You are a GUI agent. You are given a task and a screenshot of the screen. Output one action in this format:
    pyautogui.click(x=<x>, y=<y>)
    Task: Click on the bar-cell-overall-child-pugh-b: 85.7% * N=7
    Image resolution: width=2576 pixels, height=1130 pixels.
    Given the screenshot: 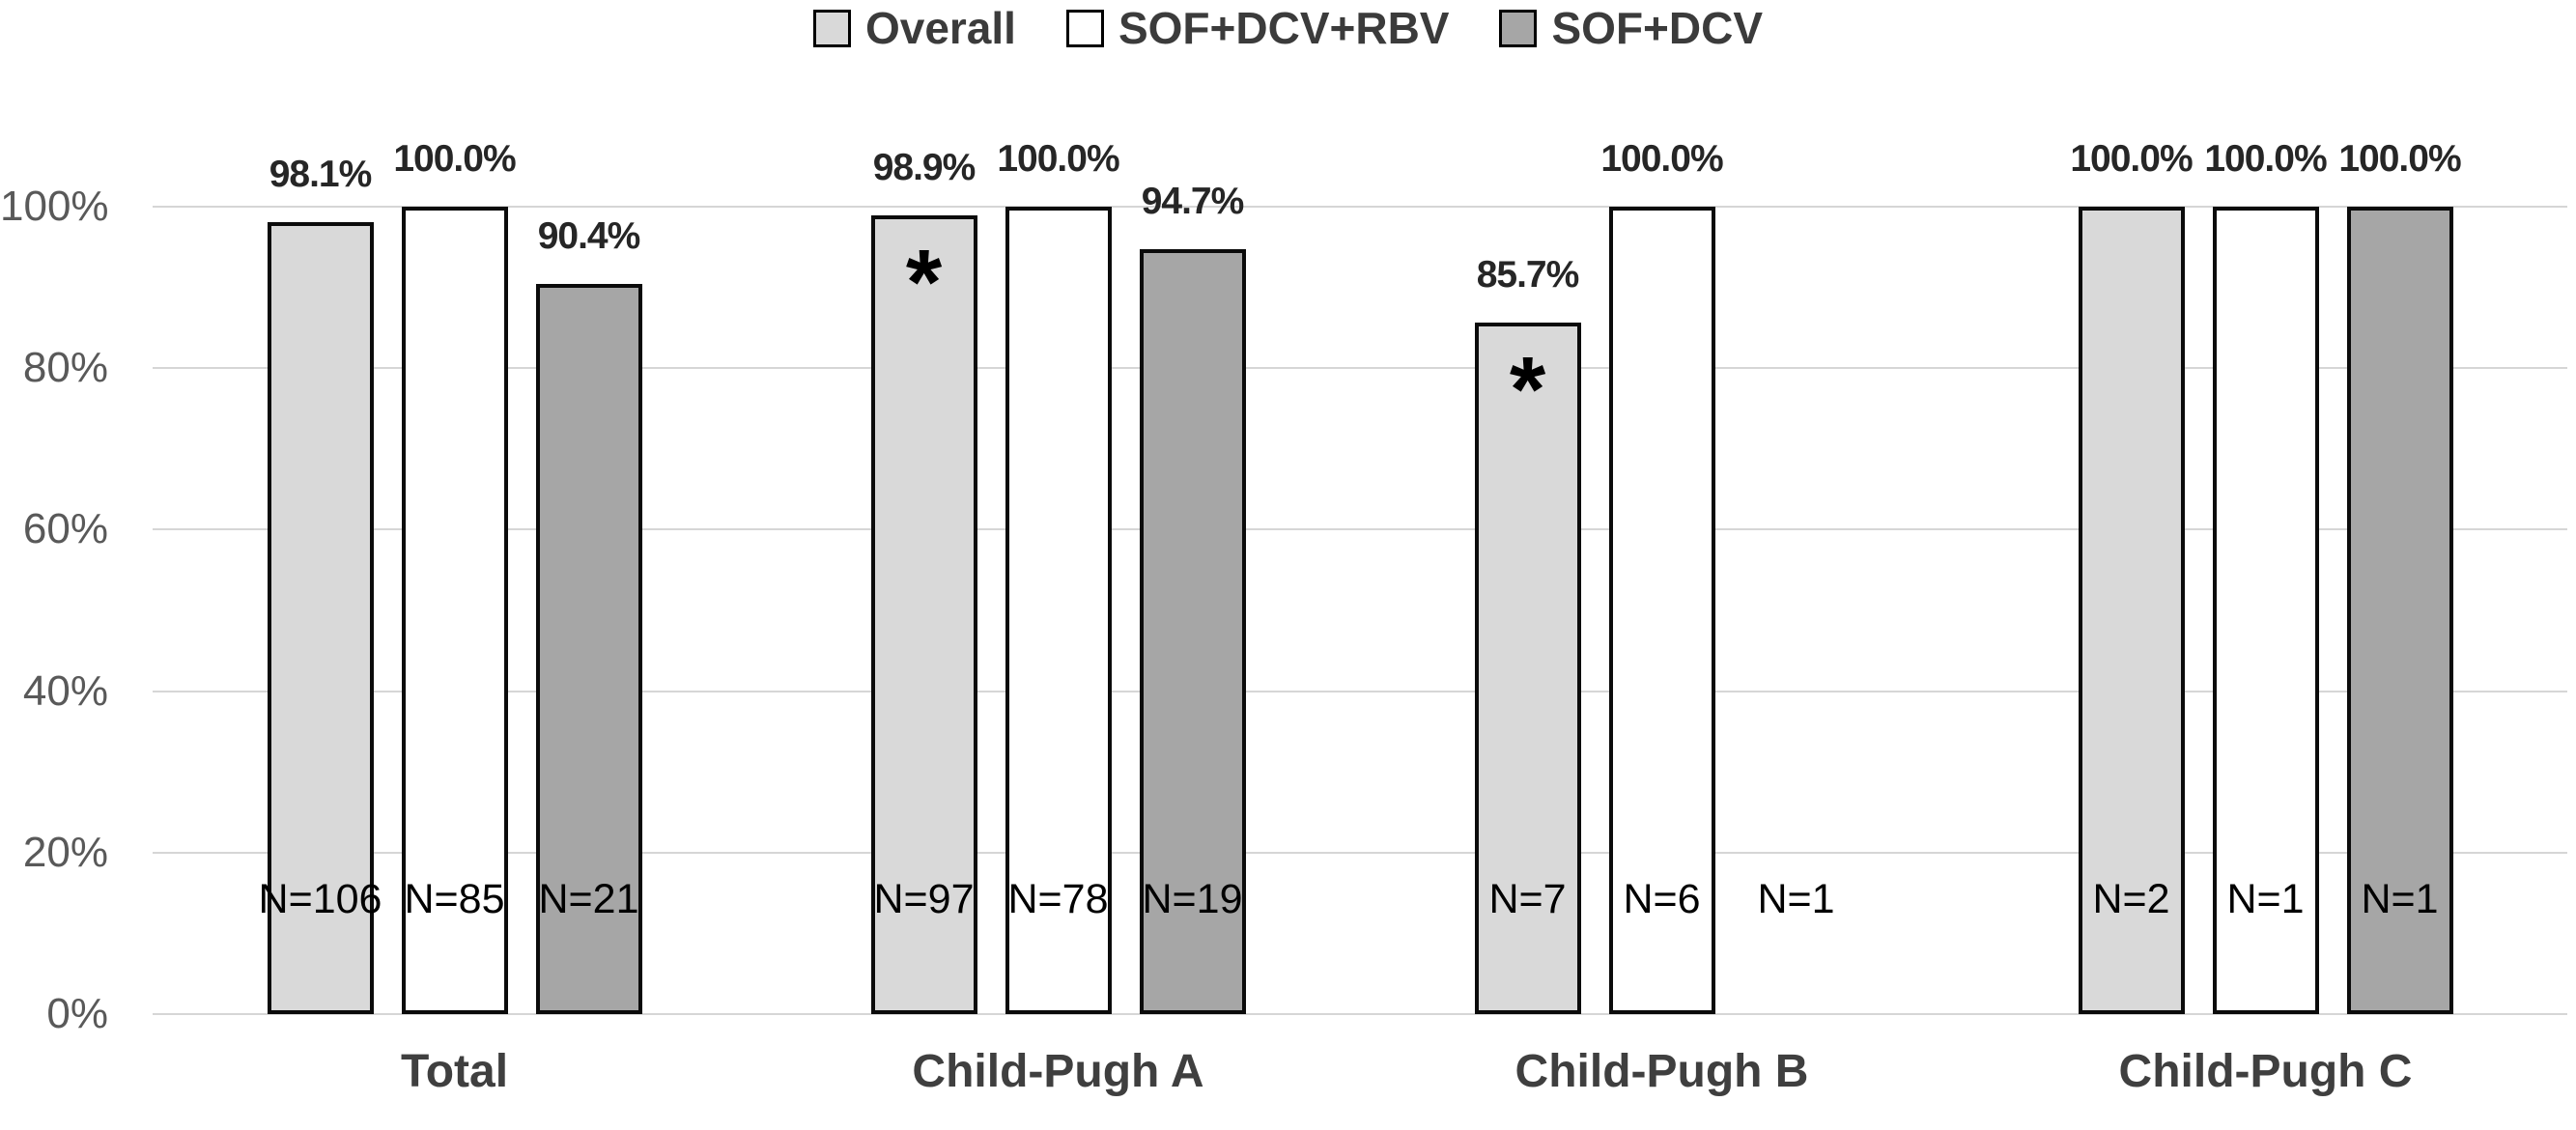 What is the action you would take?
    pyautogui.click(x=1527, y=610)
    